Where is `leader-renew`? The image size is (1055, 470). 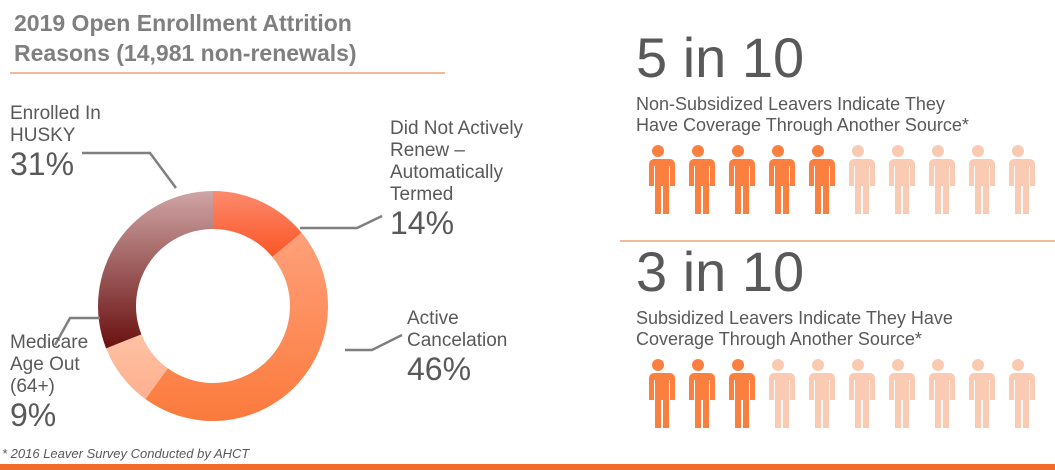
leader-renew is located at coordinates (341, 222).